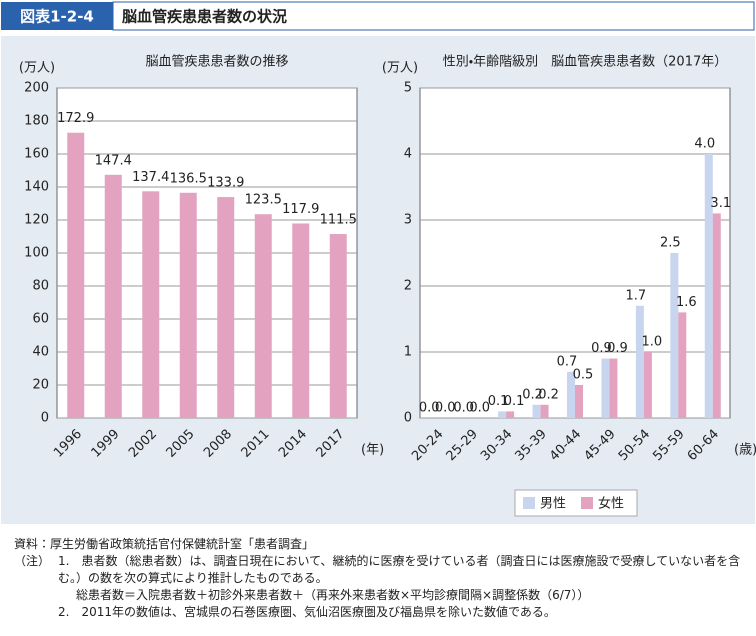  What do you see at coordinates (216, 62) in the screenshot?
I see `chart-title: 脳血管疾患患者数の推移` at bounding box center [216, 62].